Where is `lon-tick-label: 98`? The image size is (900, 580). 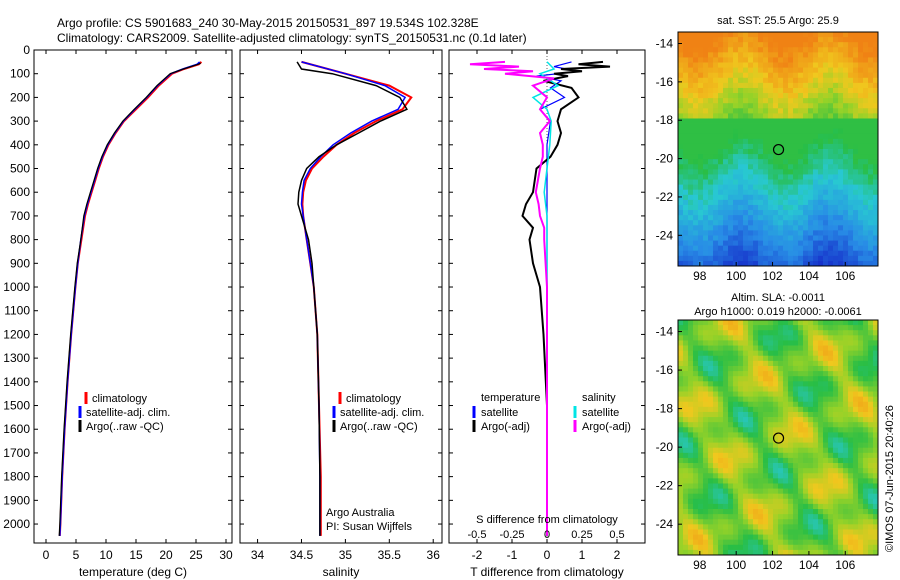 lon-tick-label: 98 is located at coordinates (700, 565).